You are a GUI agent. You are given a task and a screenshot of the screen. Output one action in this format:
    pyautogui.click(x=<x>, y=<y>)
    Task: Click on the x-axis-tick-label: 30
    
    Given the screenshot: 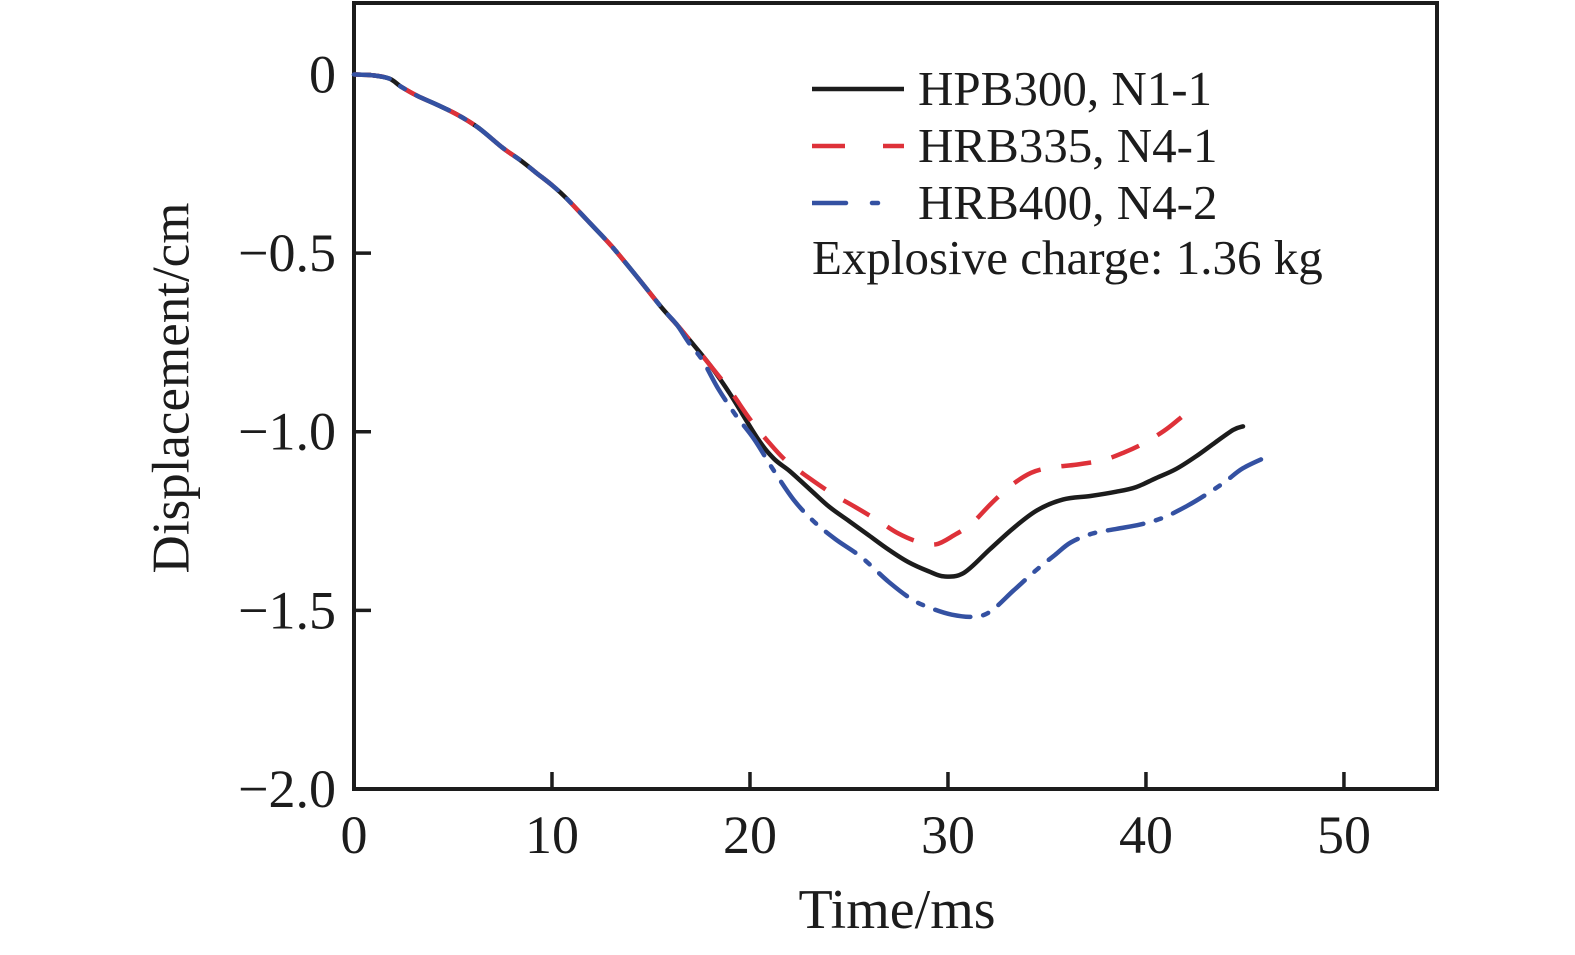 What is the action you would take?
    pyautogui.click(x=948, y=835)
    